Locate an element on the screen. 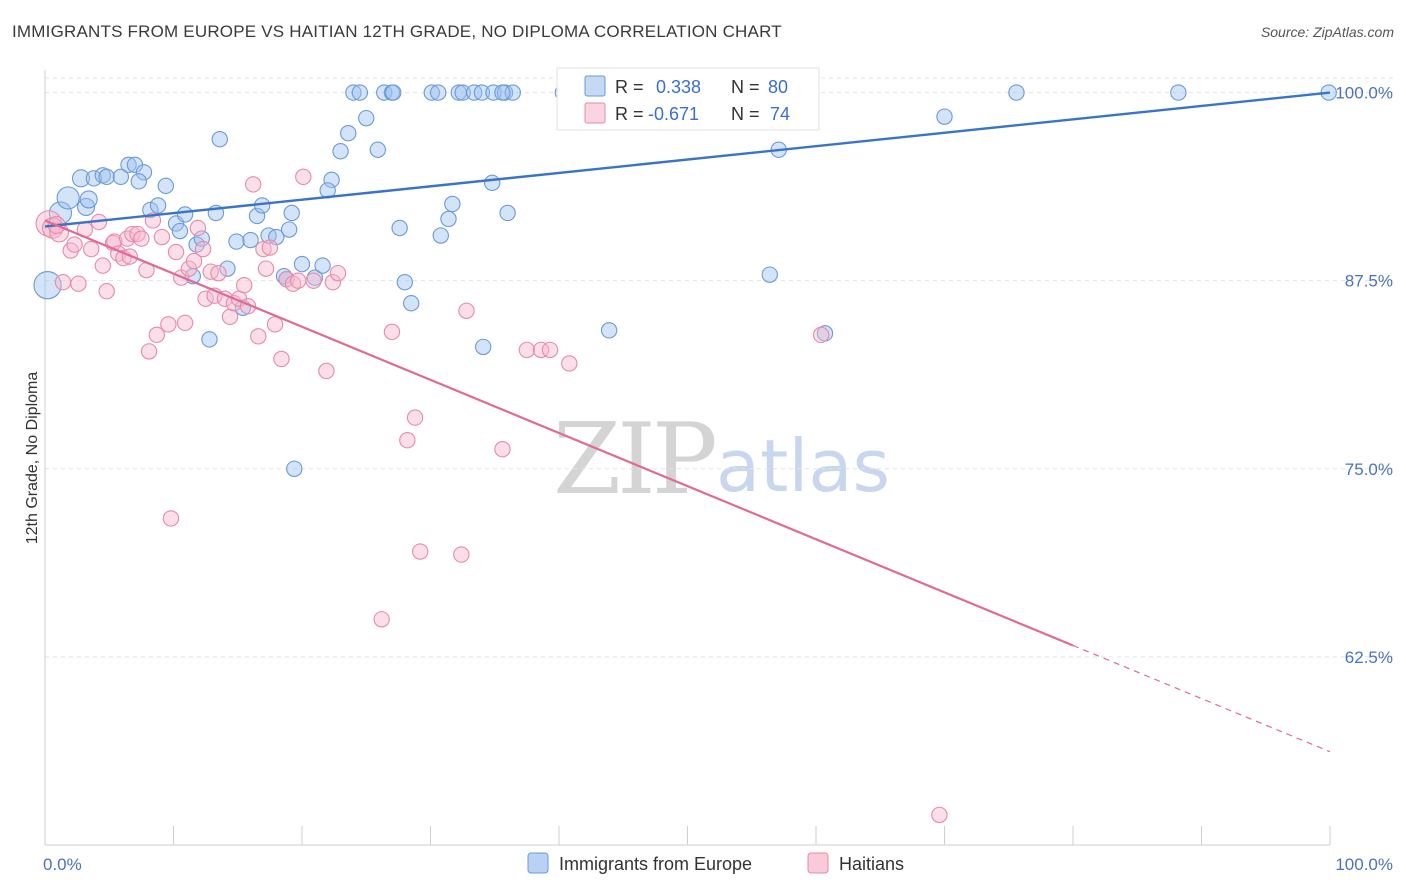  legend-r-value-europe: 0.338 is located at coordinates (678, 87).